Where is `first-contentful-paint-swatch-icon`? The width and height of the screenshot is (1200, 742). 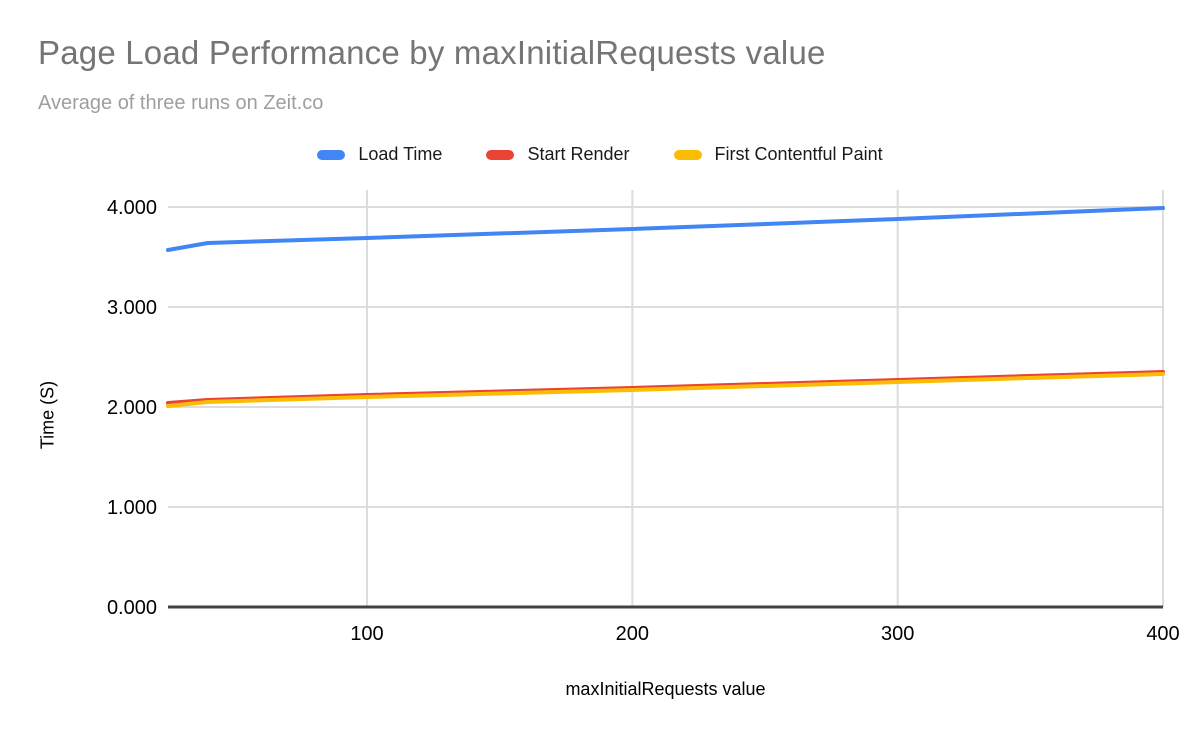 first-contentful-paint-swatch-icon is located at coordinates (687, 154).